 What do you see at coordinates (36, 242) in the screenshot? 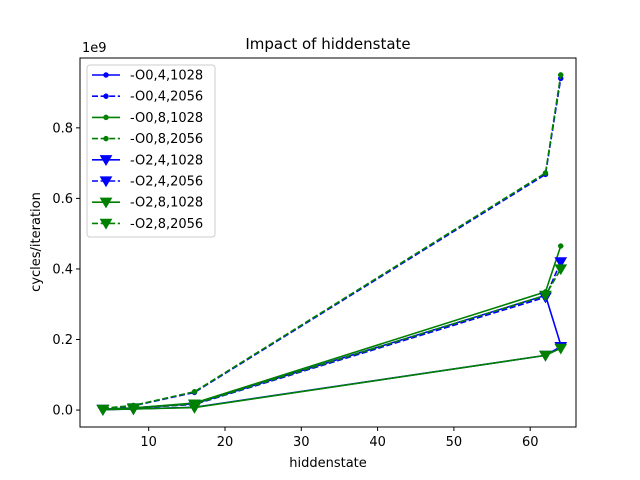
I see `y-axis-label: cycles/iteration` at bounding box center [36, 242].